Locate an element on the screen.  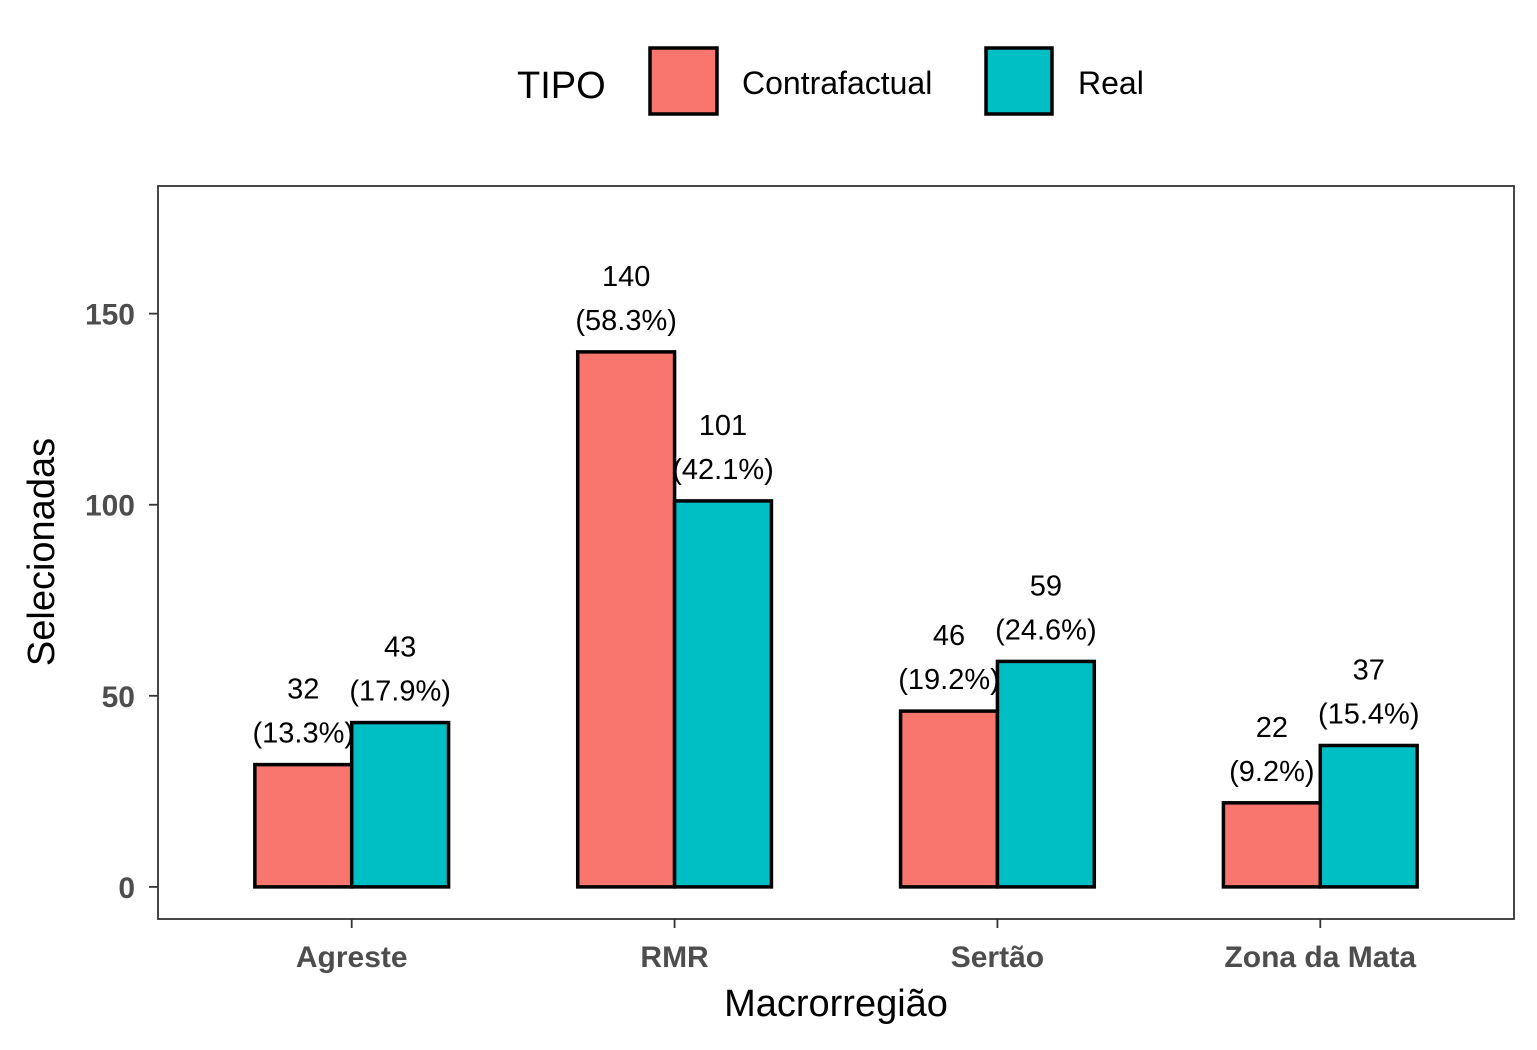
data-label-value-real-sertao: 59 is located at coordinates (1046, 586).